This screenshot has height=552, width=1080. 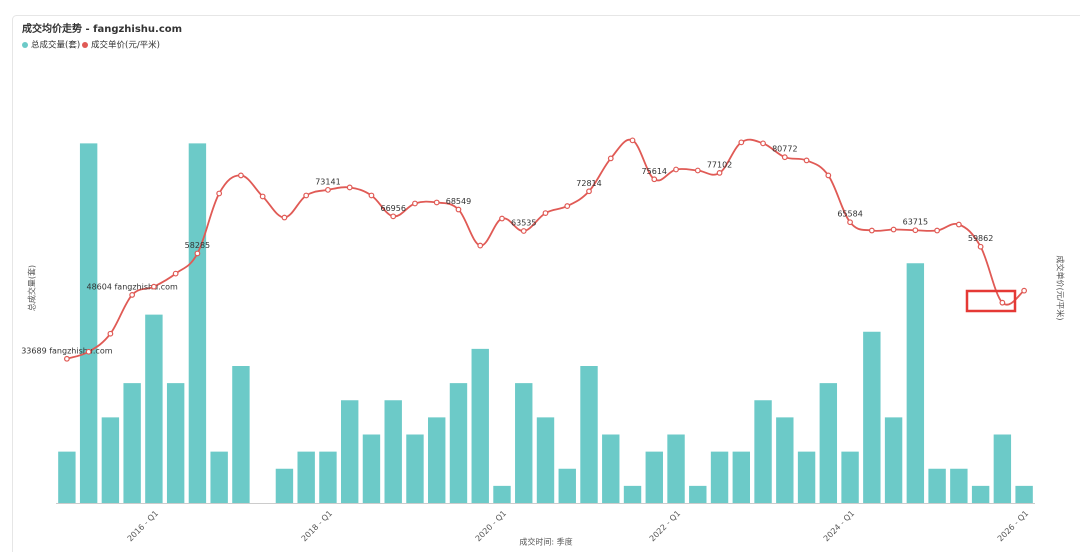 What do you see at coordinates (654, 171) in the screenshot?
I see `data-label: 75614` at bounding box center [654, 171].